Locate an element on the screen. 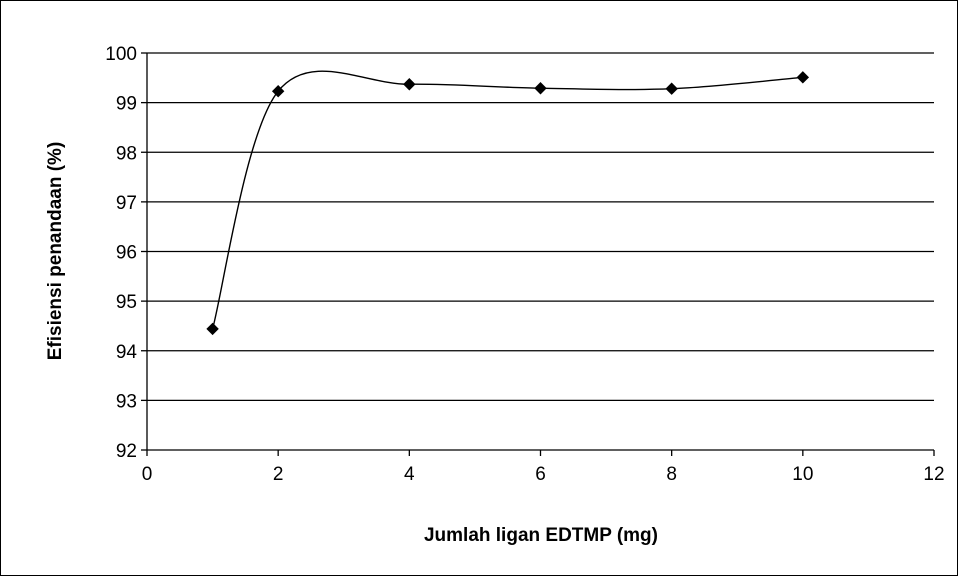 Image resolution: width=958 pixels, height=577 pixels. y-tick-label: 98 is located at coordinates (126, 153).